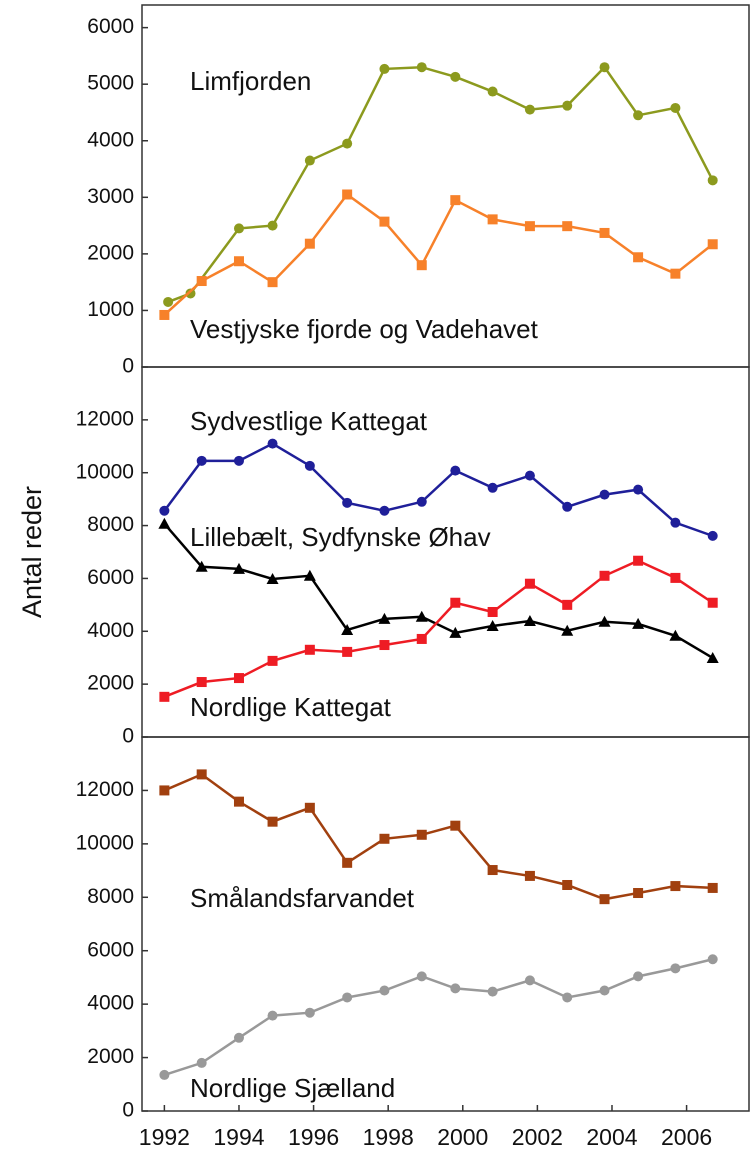  I want to click on series-label: Sydvestlige Kattegat, so click(309, 421).